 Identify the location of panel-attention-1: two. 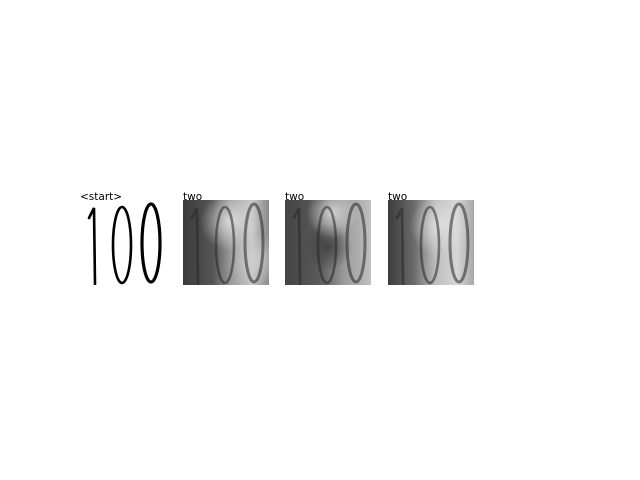
(227, 239).